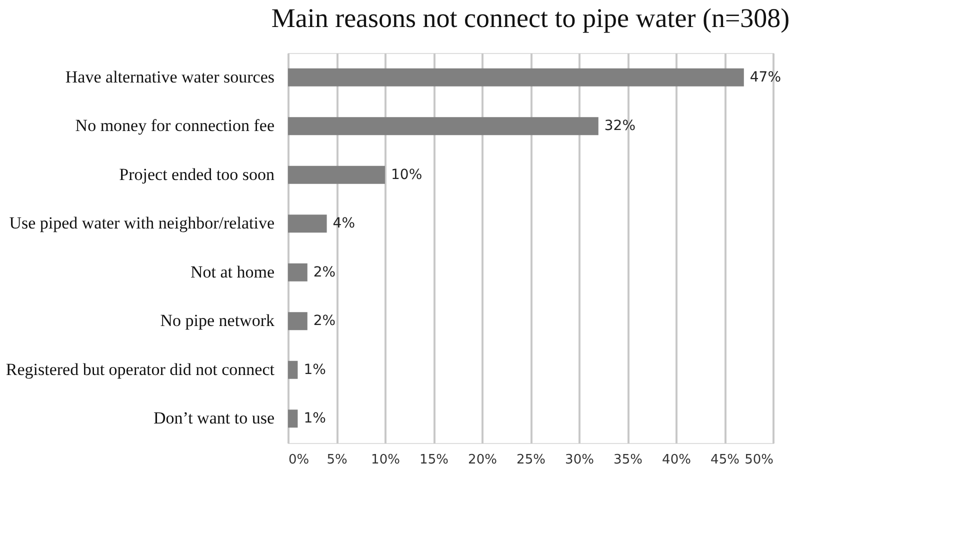 This screenshot has width=969, height=547. Describe the element at coordinates (482, 460) in the screenshot. I see `x-tick-label: 20%` at that location.